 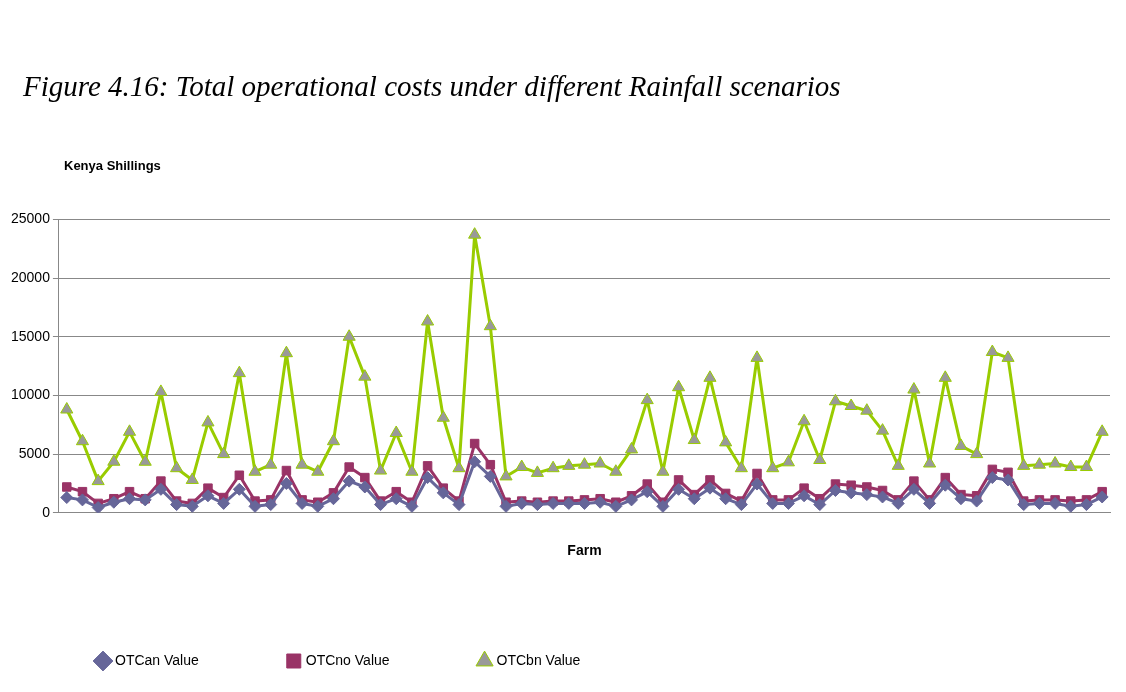 I want to click on y-tick-label: 20000, so click(x=30, y=276).